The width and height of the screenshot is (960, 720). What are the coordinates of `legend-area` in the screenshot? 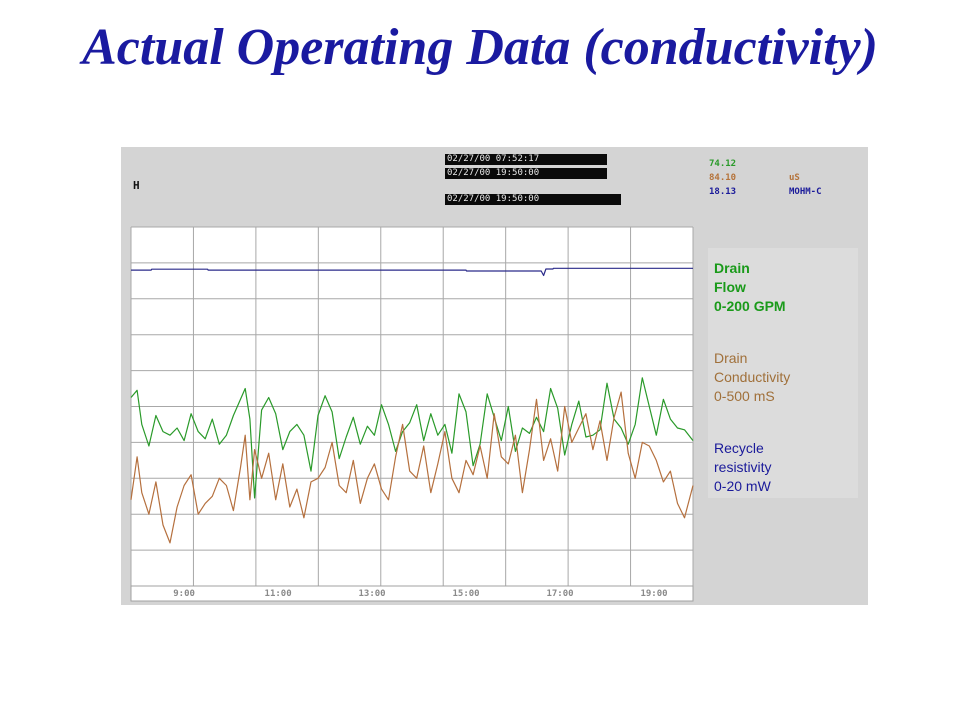 It's located at (783, 373).